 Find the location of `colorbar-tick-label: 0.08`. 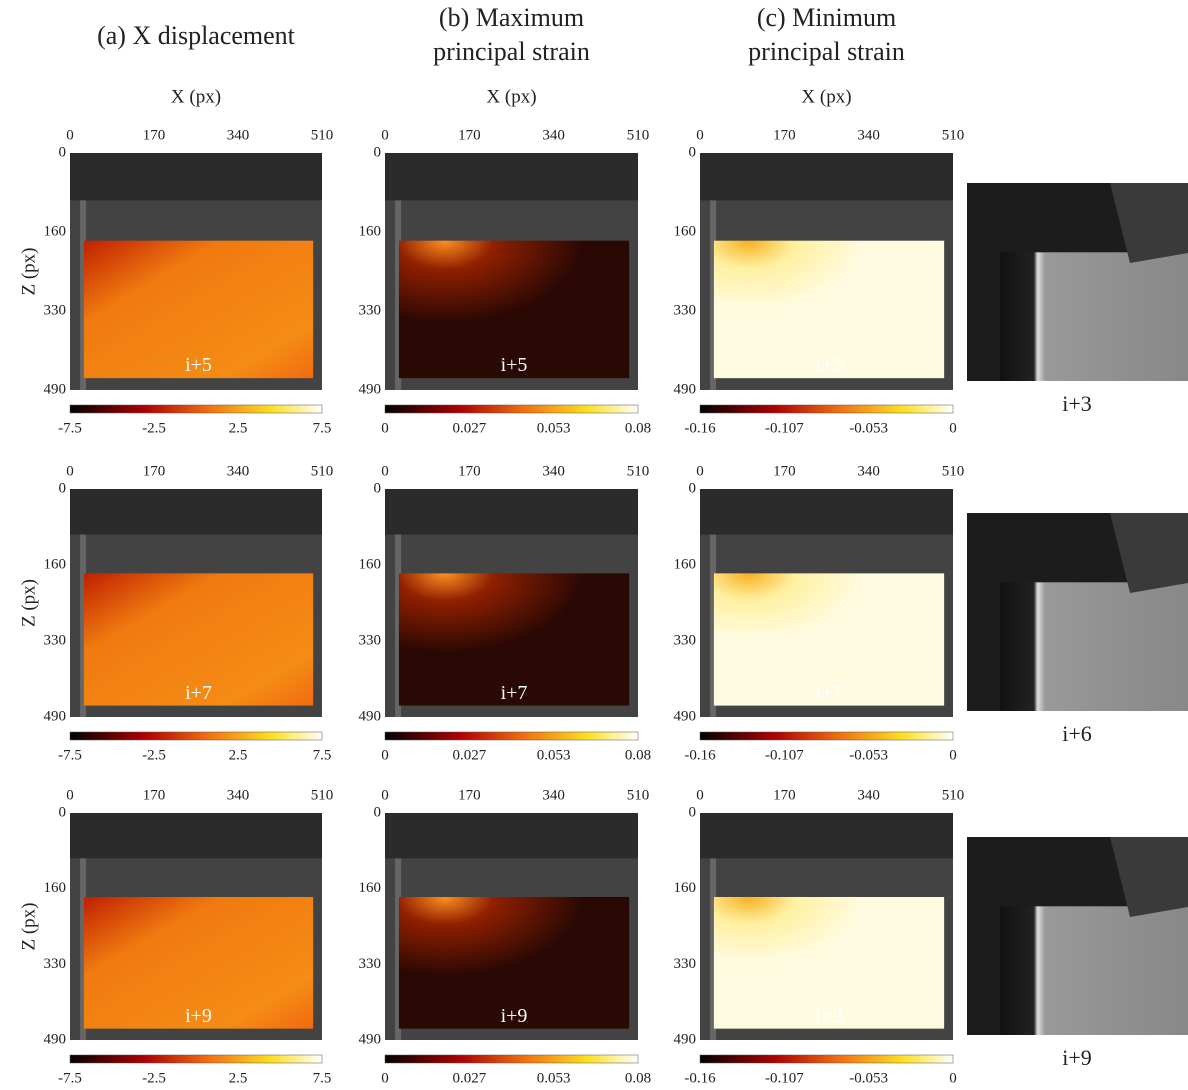

colorbar-tick-label: 0.08 is located at coordinates (638, 428).